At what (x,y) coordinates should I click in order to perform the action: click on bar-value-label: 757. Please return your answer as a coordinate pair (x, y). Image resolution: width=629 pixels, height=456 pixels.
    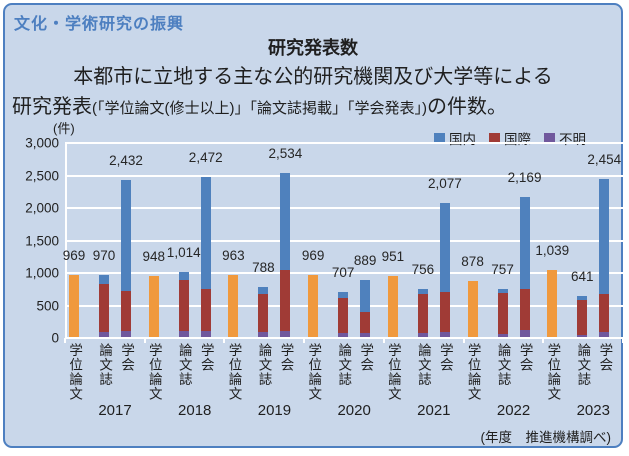
    Looking at the image, I should click on (502, 269).